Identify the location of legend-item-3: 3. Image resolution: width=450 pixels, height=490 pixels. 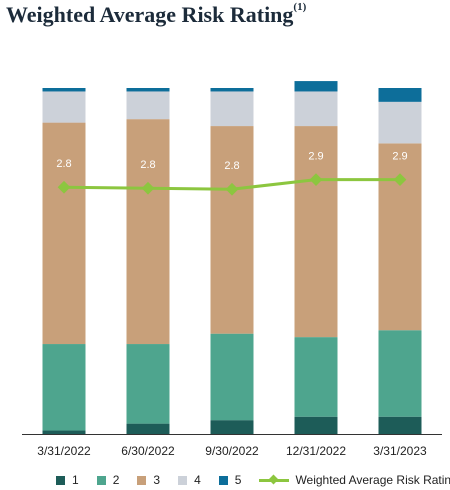
(148, 480).